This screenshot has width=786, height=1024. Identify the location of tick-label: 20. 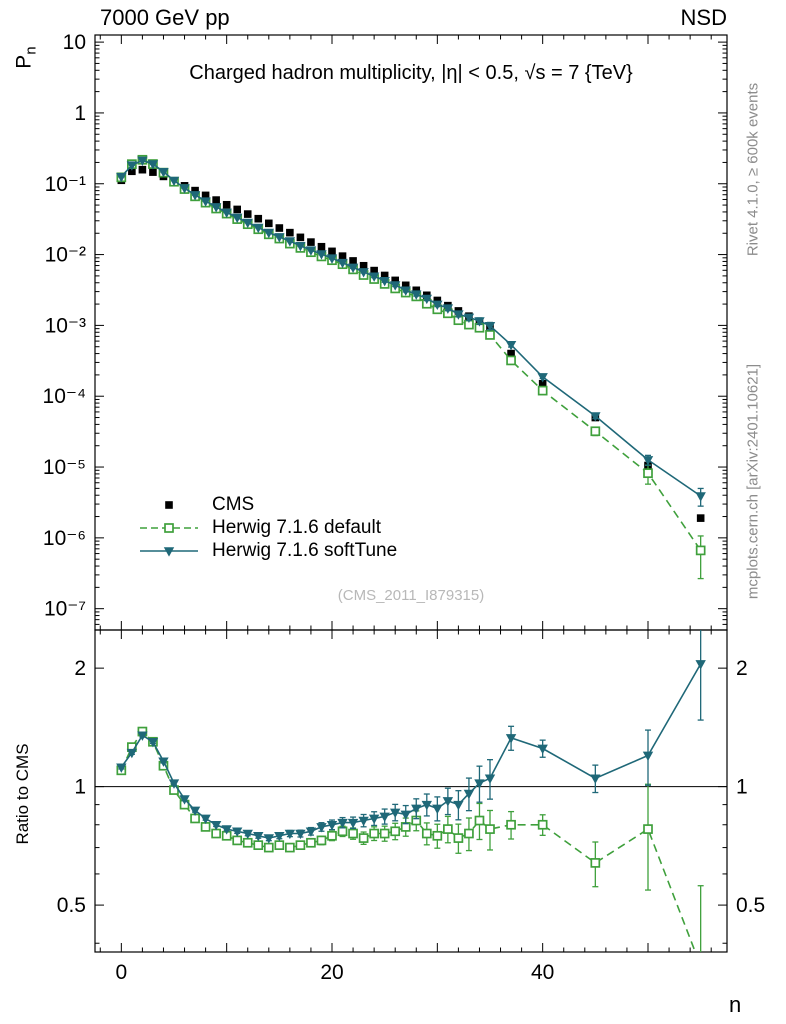
(331, 972).